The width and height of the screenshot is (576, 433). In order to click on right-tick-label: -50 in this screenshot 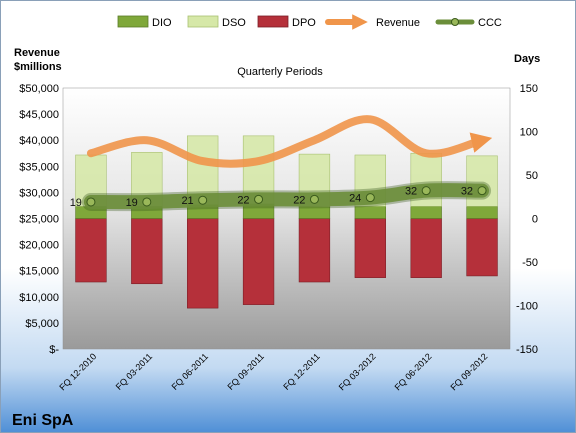, I will do `click(530, 263)`.